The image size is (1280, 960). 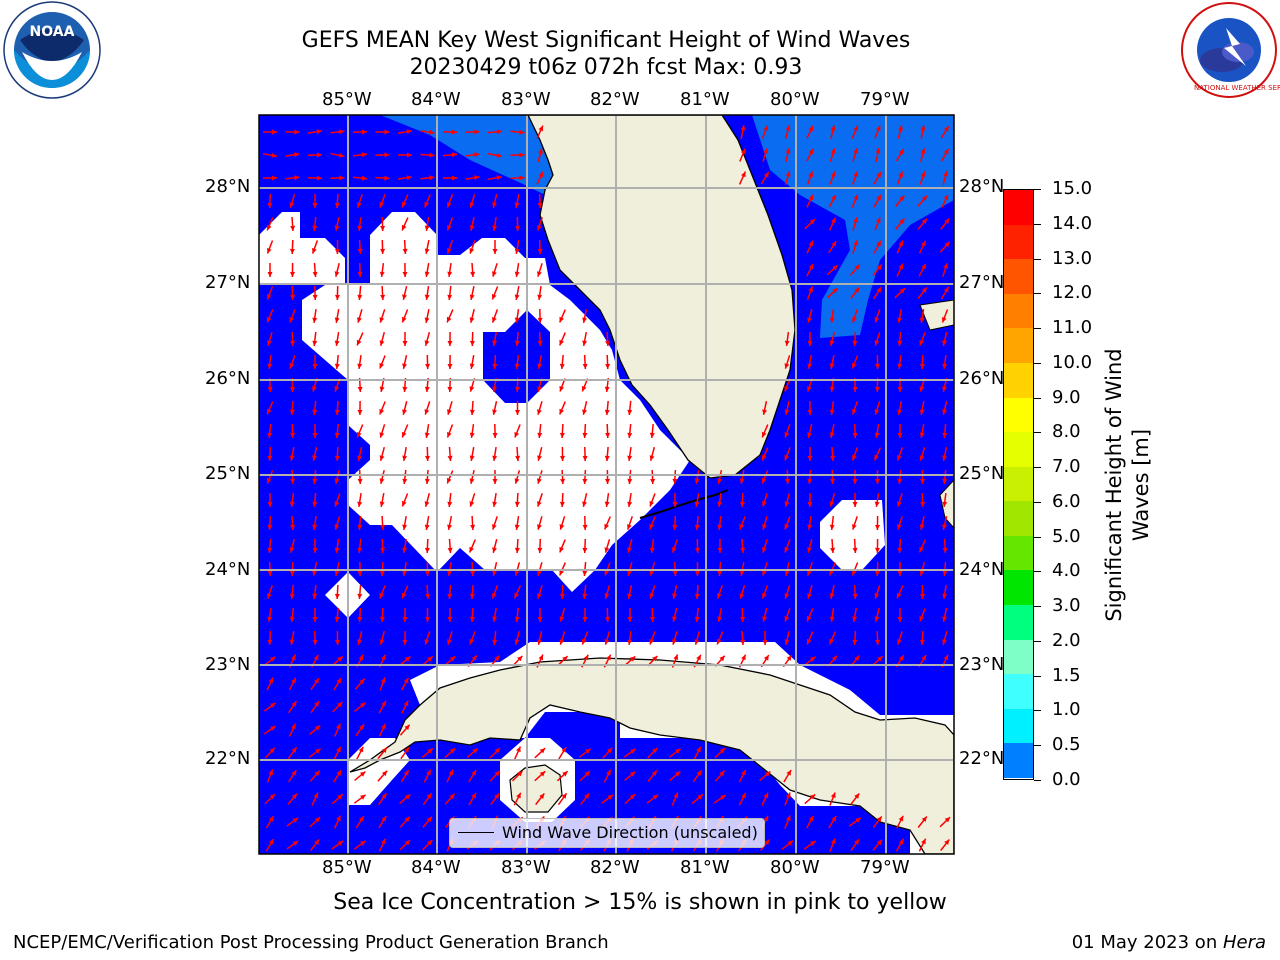 I want to click on no-data-area, so click(x=852, y=535).